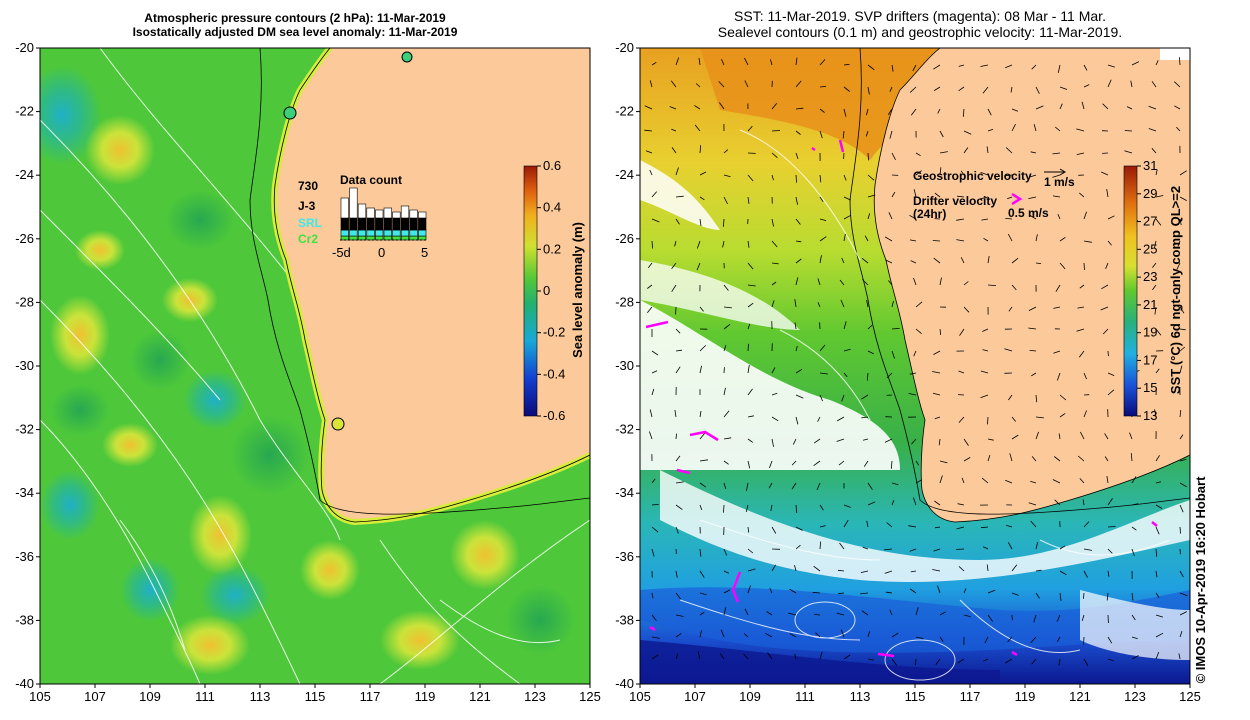 This screenshot has height=720, width=1250. Describe the element at coordinates (307, 206) in the screenshot. I see `sat-label-j3: J-3` at that location.